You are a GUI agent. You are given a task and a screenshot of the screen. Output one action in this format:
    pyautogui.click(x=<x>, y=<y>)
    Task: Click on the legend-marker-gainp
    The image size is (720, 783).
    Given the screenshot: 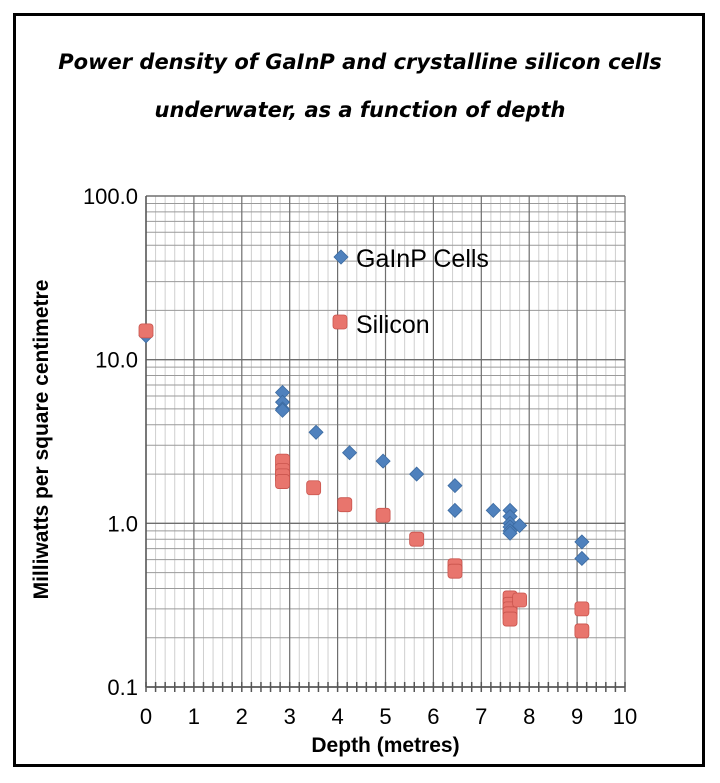 What is the action you would take?
    pyautogui.click(x=341, y=257)
    